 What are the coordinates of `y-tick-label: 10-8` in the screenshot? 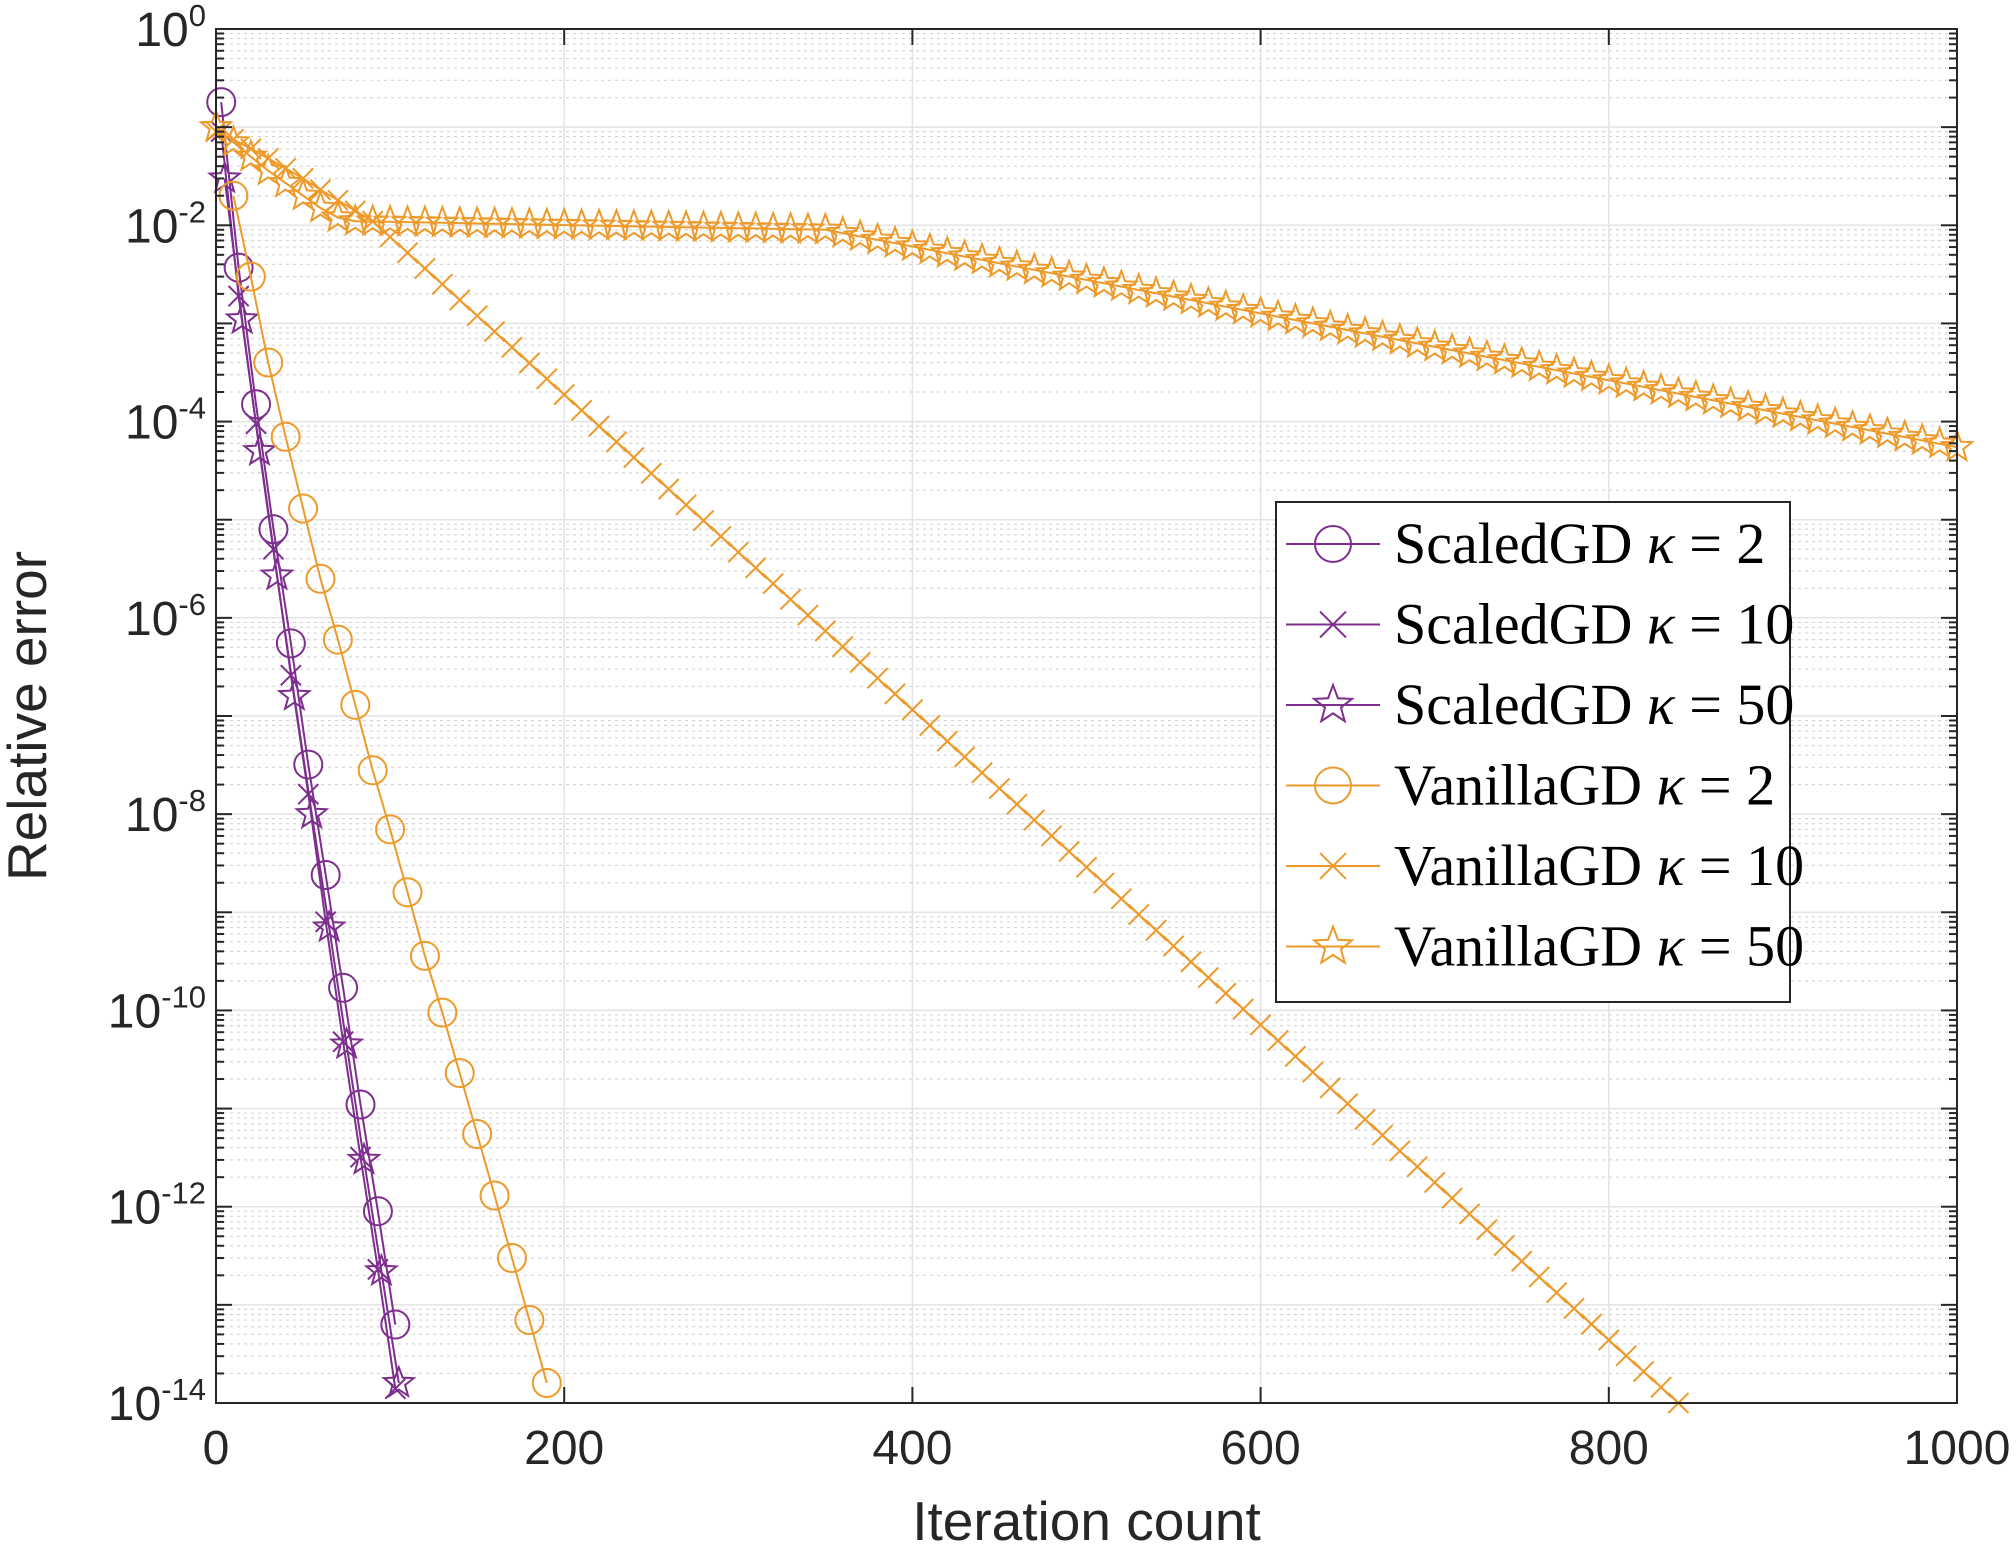 It's located at (165, 812).